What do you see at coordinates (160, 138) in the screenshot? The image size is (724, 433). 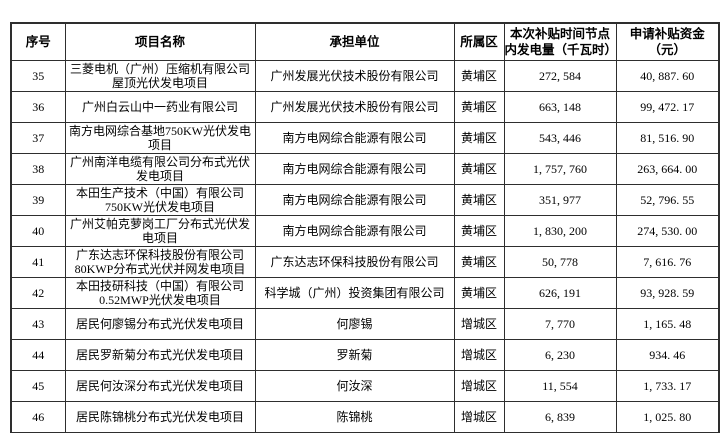 I see `cell-project: 南方电网综合基地750KW光伏发电项目` at bounding box center [160, 138].